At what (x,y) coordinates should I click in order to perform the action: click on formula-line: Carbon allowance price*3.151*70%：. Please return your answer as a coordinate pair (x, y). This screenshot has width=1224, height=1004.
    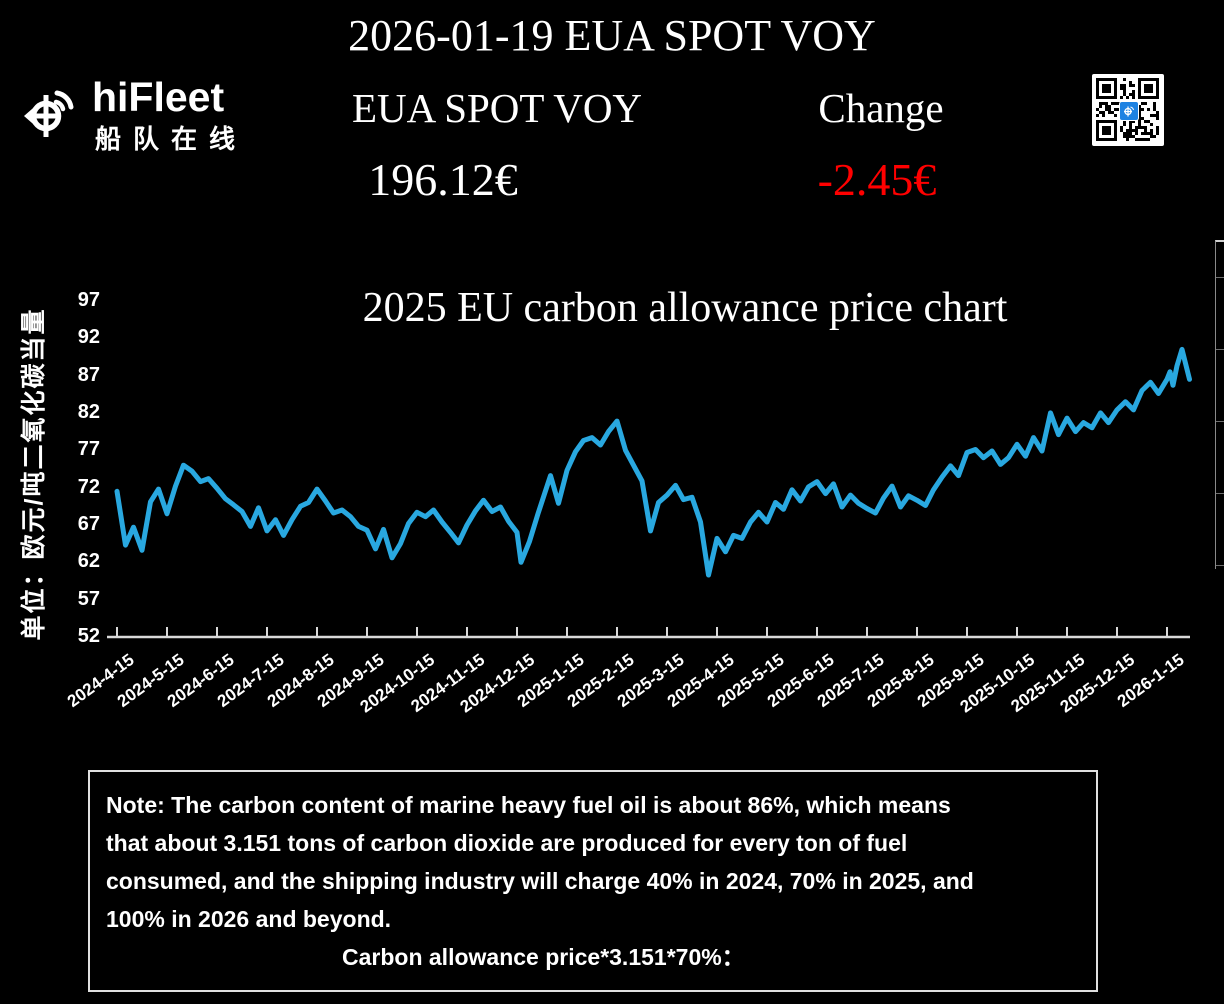
    Looking at the image, I should click on (543, 957).